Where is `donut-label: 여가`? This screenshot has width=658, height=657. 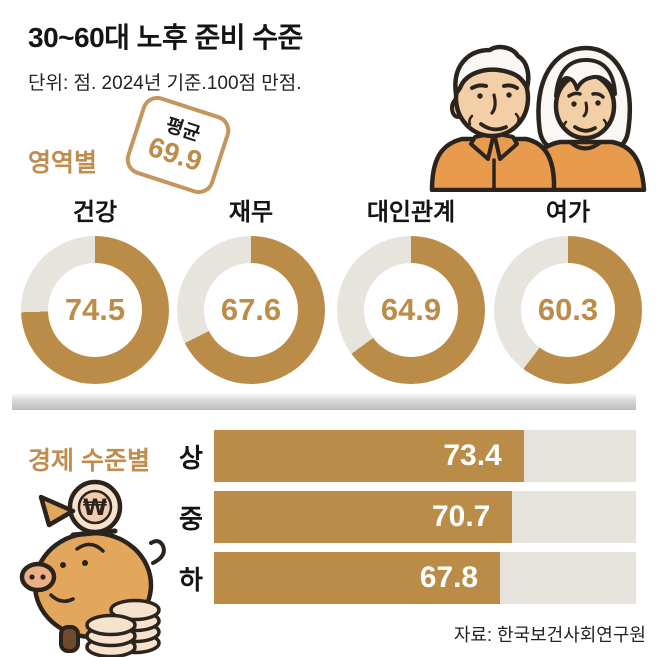 donut-label: 여가 is located at coordinates (568, 212).